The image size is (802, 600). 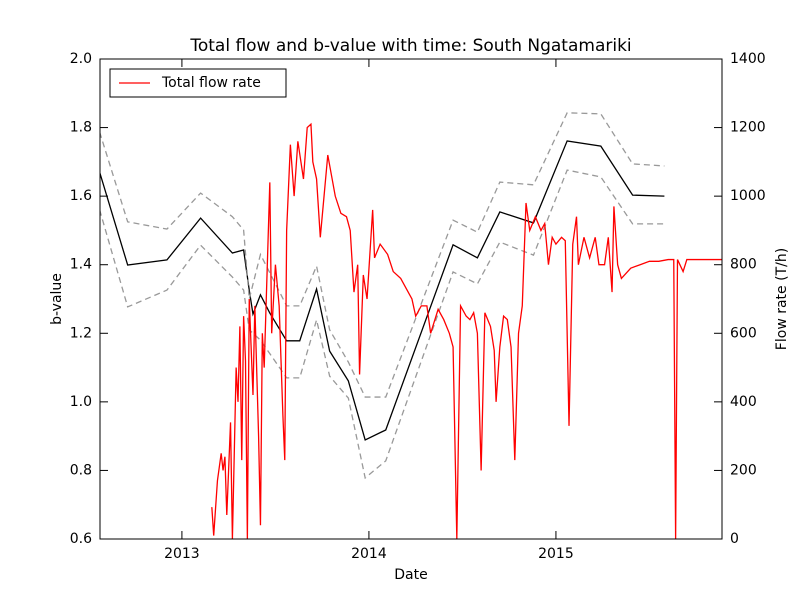 What do you see at coordinates (410, 575) in the screenshot?
I see `x-axis-label: Date` at bounding box center [410, 575].